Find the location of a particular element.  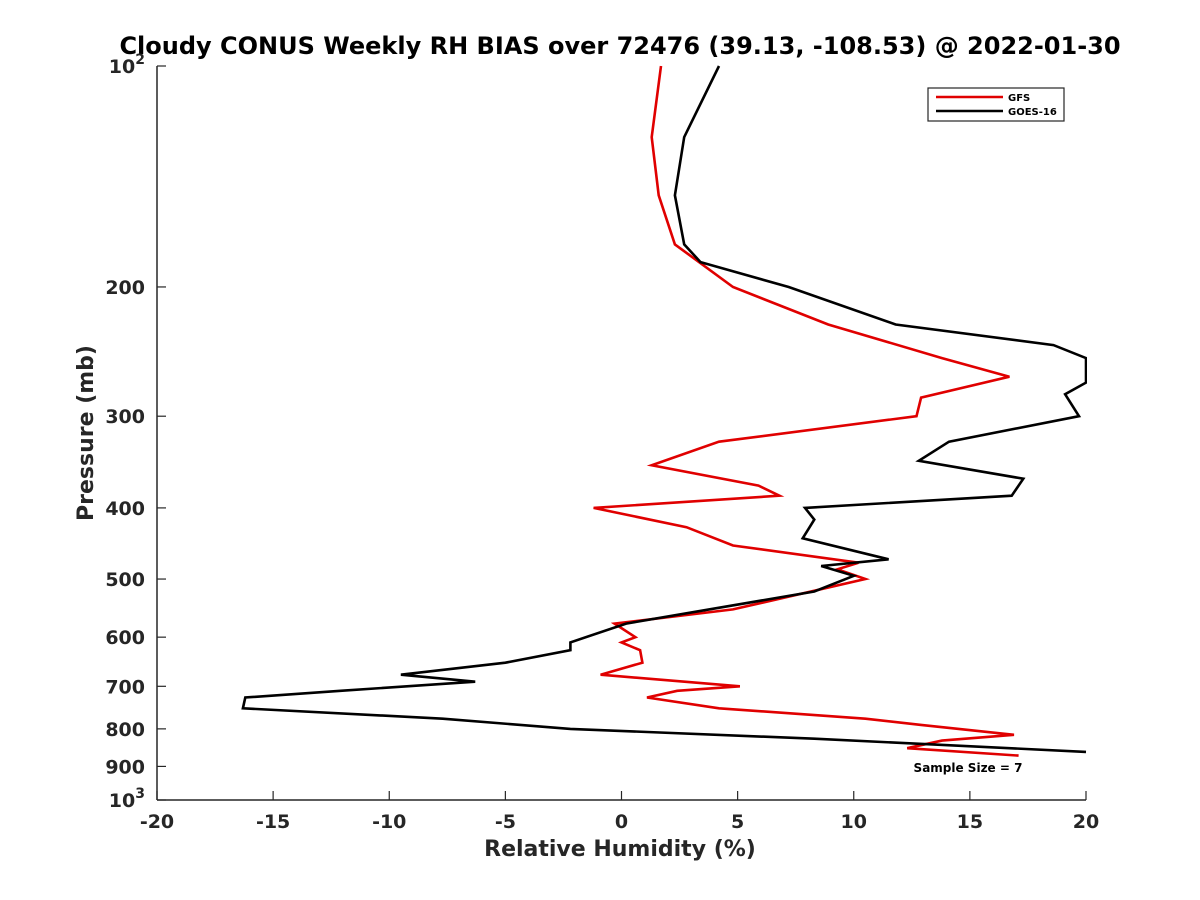

sample-size-annotation: Sample Size = 7 is located at coordinates (968, 768).